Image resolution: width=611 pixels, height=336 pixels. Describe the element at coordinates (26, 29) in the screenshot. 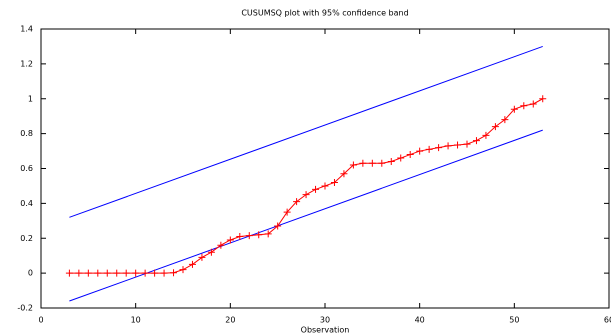

I see `y-tick-label: 1.4` at that location.